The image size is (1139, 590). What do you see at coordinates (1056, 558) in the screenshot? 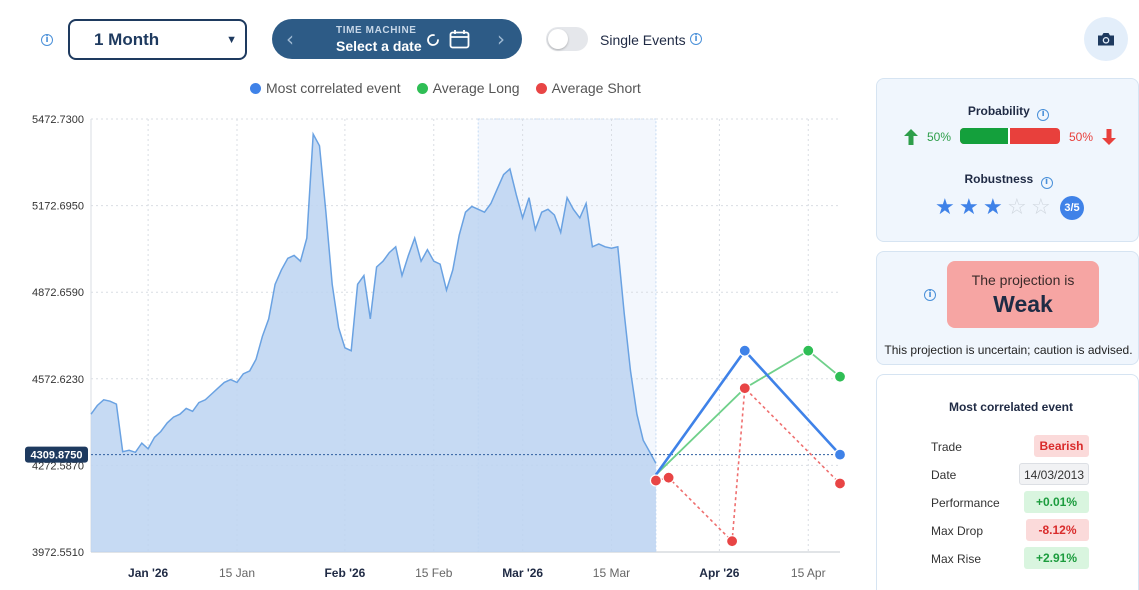
I see `event-max-rise-value: +2.91%` at bounding box center [1056, 558].